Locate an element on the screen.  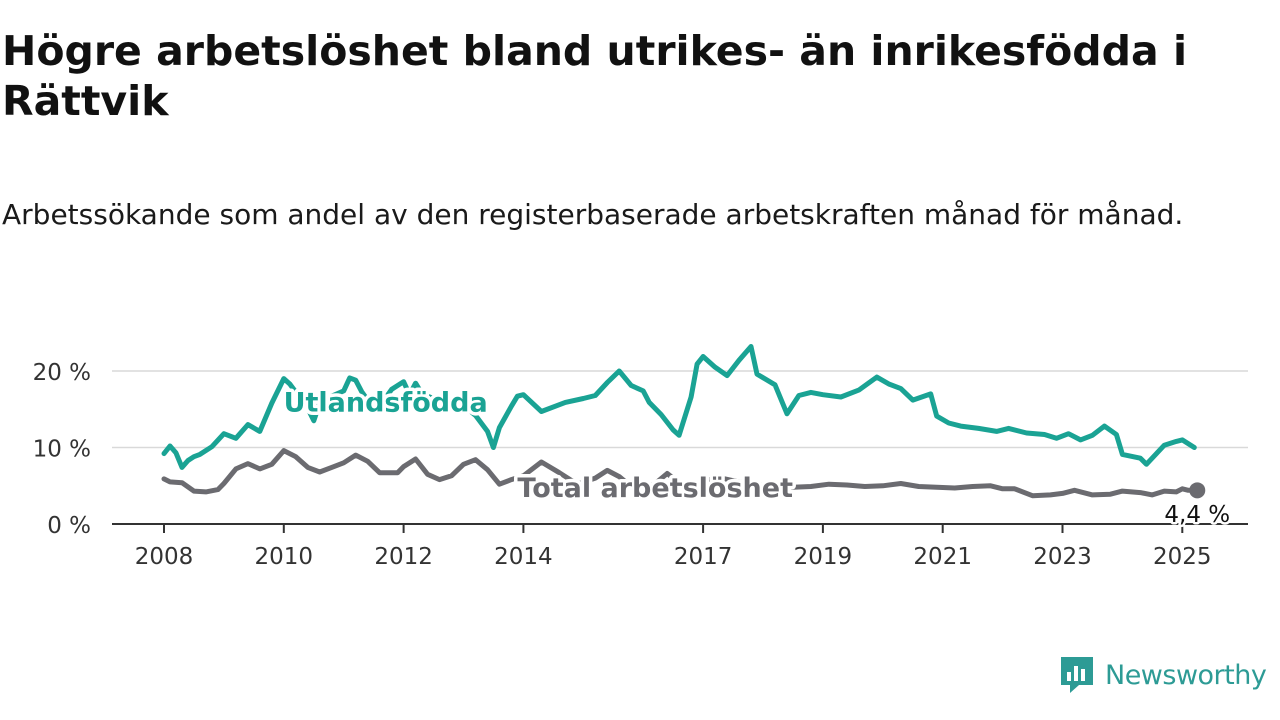
y-tick-label: 10 % is located at coordinates (62, 450).